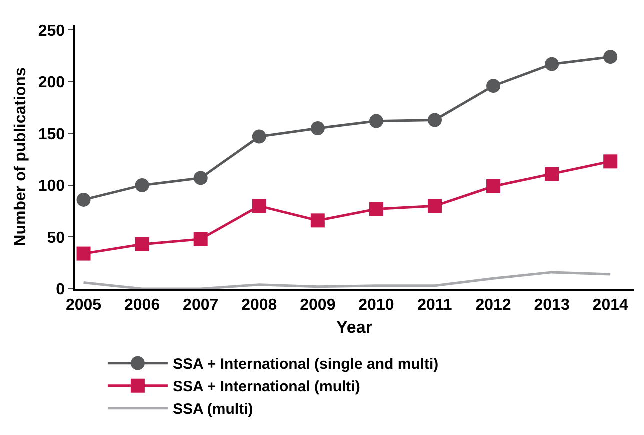 The width and height of the screenshot is (644, 435). I want to click on legend-label: SSA + International (multi), so click(266, 387).